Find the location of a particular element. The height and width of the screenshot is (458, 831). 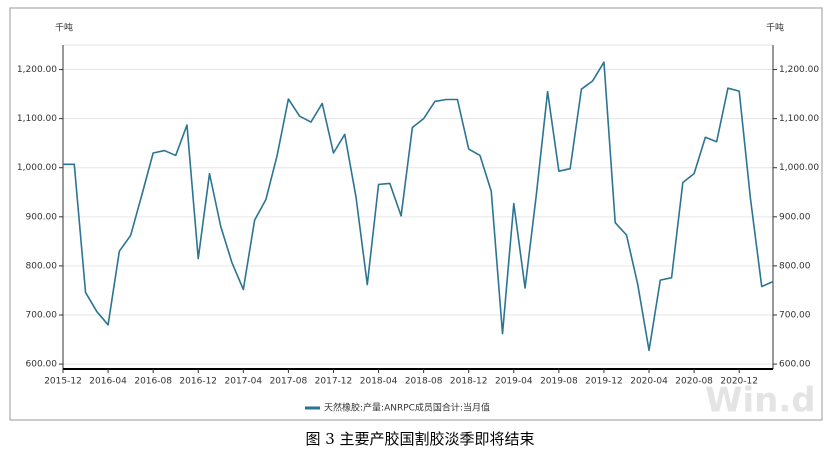

y-tick-label: 1,200.00 is located at coordinates (37, 70).